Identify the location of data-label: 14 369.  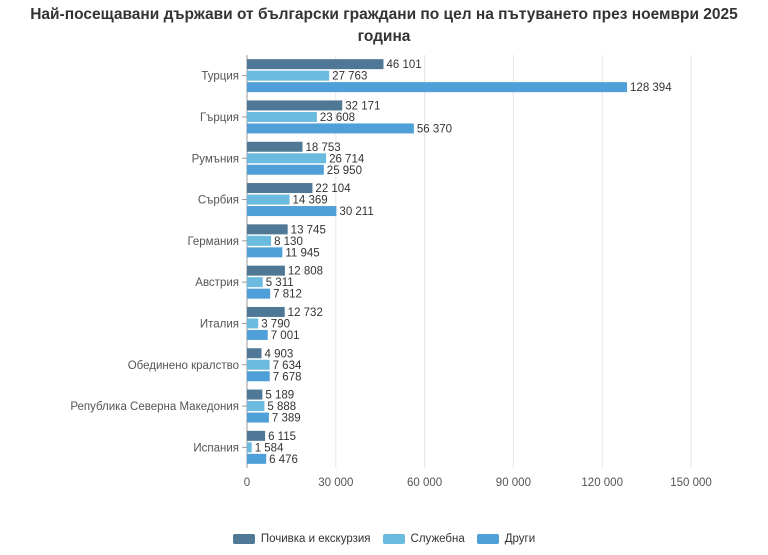
(310, 201).